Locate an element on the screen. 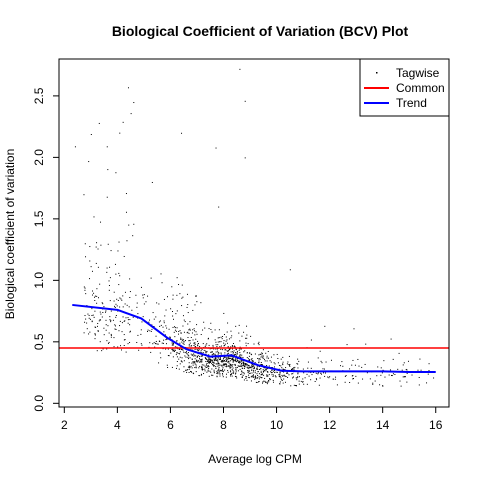  x-tick-label: 6 is located at coordinates (170, 425).